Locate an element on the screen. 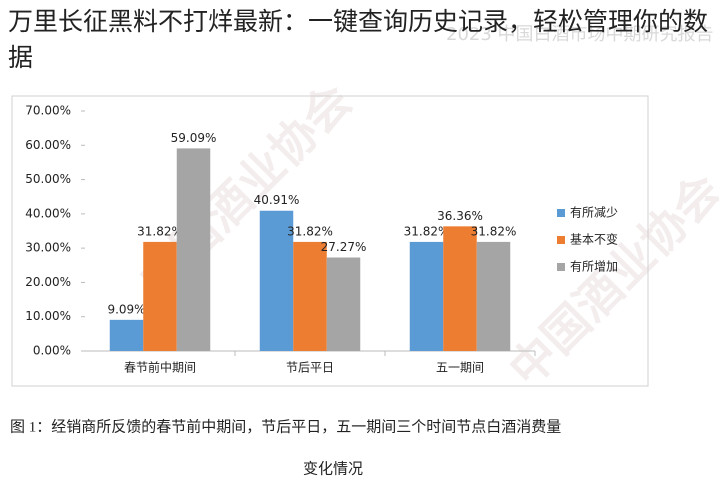 This screenshot has width=719, height=500. legend-label: 基本不变 is located at coordinates (594, 239).